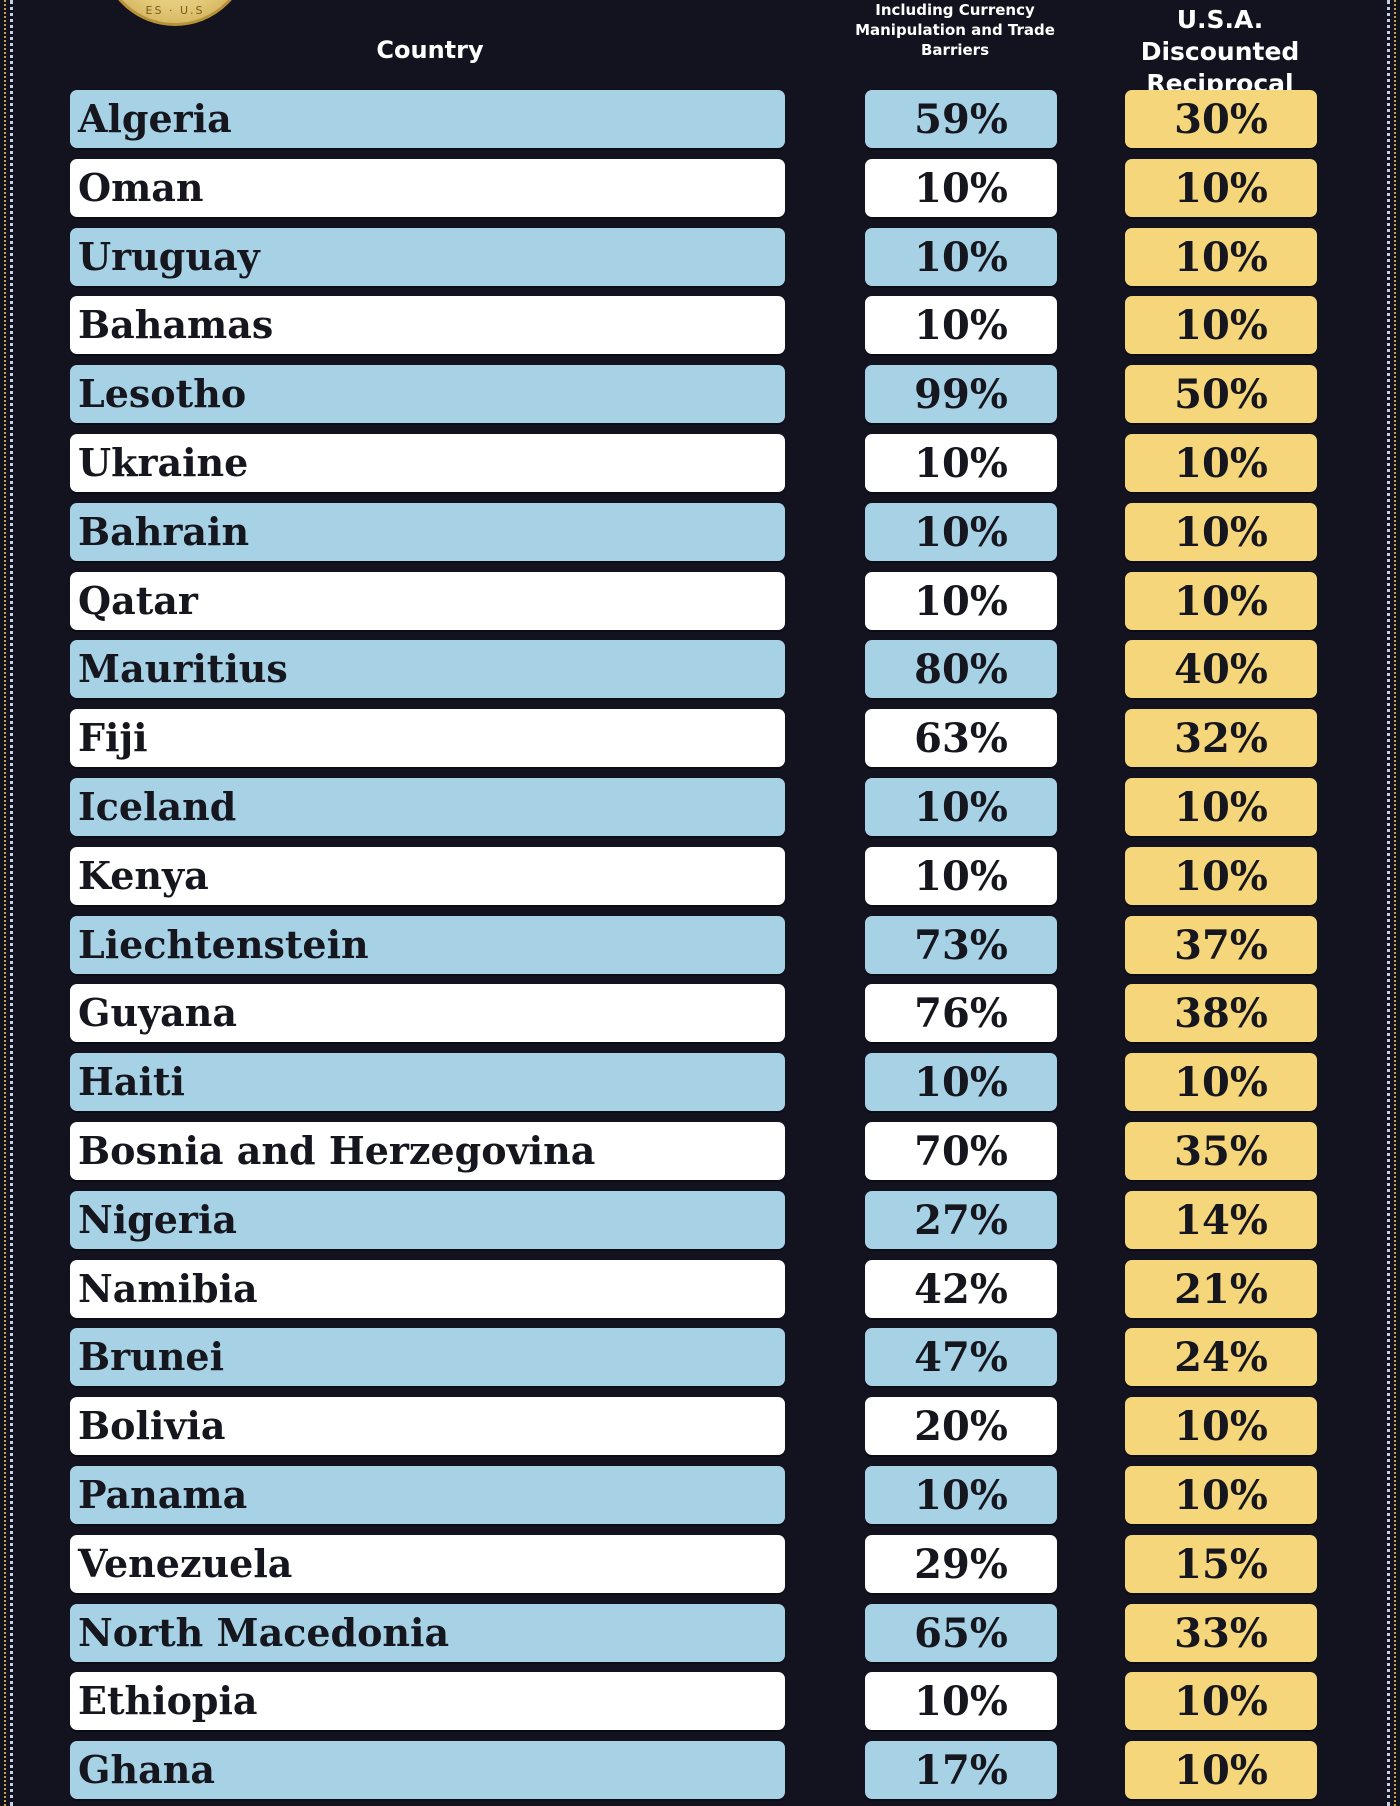 This screenshot has height=1806, width=1400. Describe the element at coordinates (1221, 1288) in the screenshot. I see `reciprocal-tariff-value: 21%` at that location.